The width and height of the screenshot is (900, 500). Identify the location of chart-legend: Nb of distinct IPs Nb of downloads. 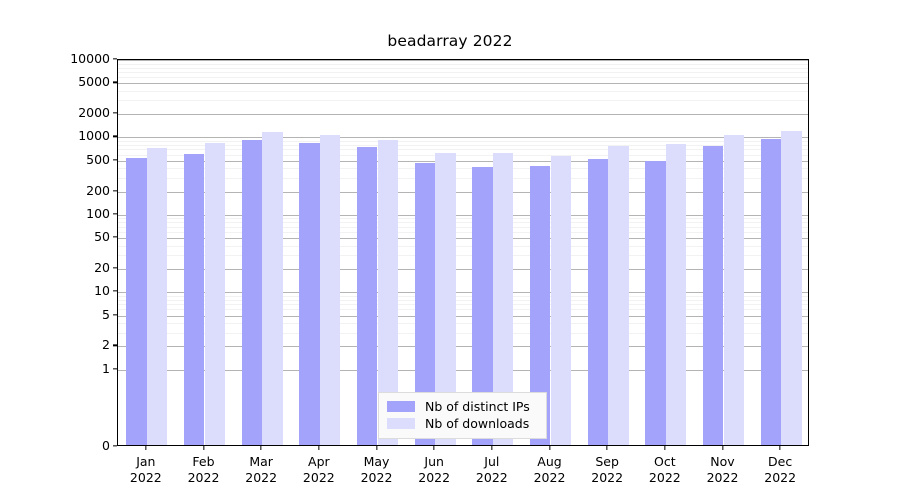
(462, 415).